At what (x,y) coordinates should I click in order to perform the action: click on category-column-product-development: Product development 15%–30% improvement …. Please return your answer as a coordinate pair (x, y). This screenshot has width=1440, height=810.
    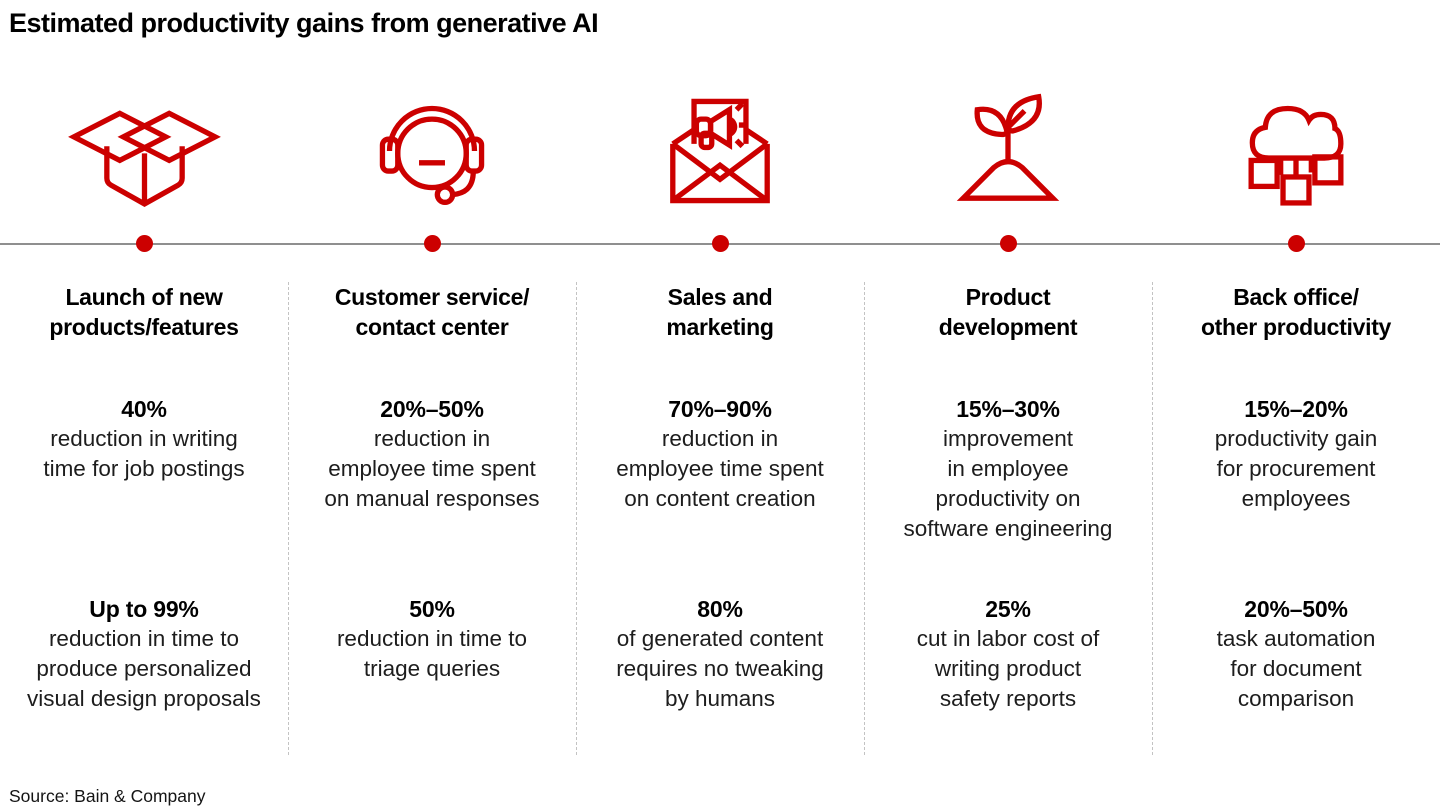
    Looking at the image, I should click on (1008, 500).